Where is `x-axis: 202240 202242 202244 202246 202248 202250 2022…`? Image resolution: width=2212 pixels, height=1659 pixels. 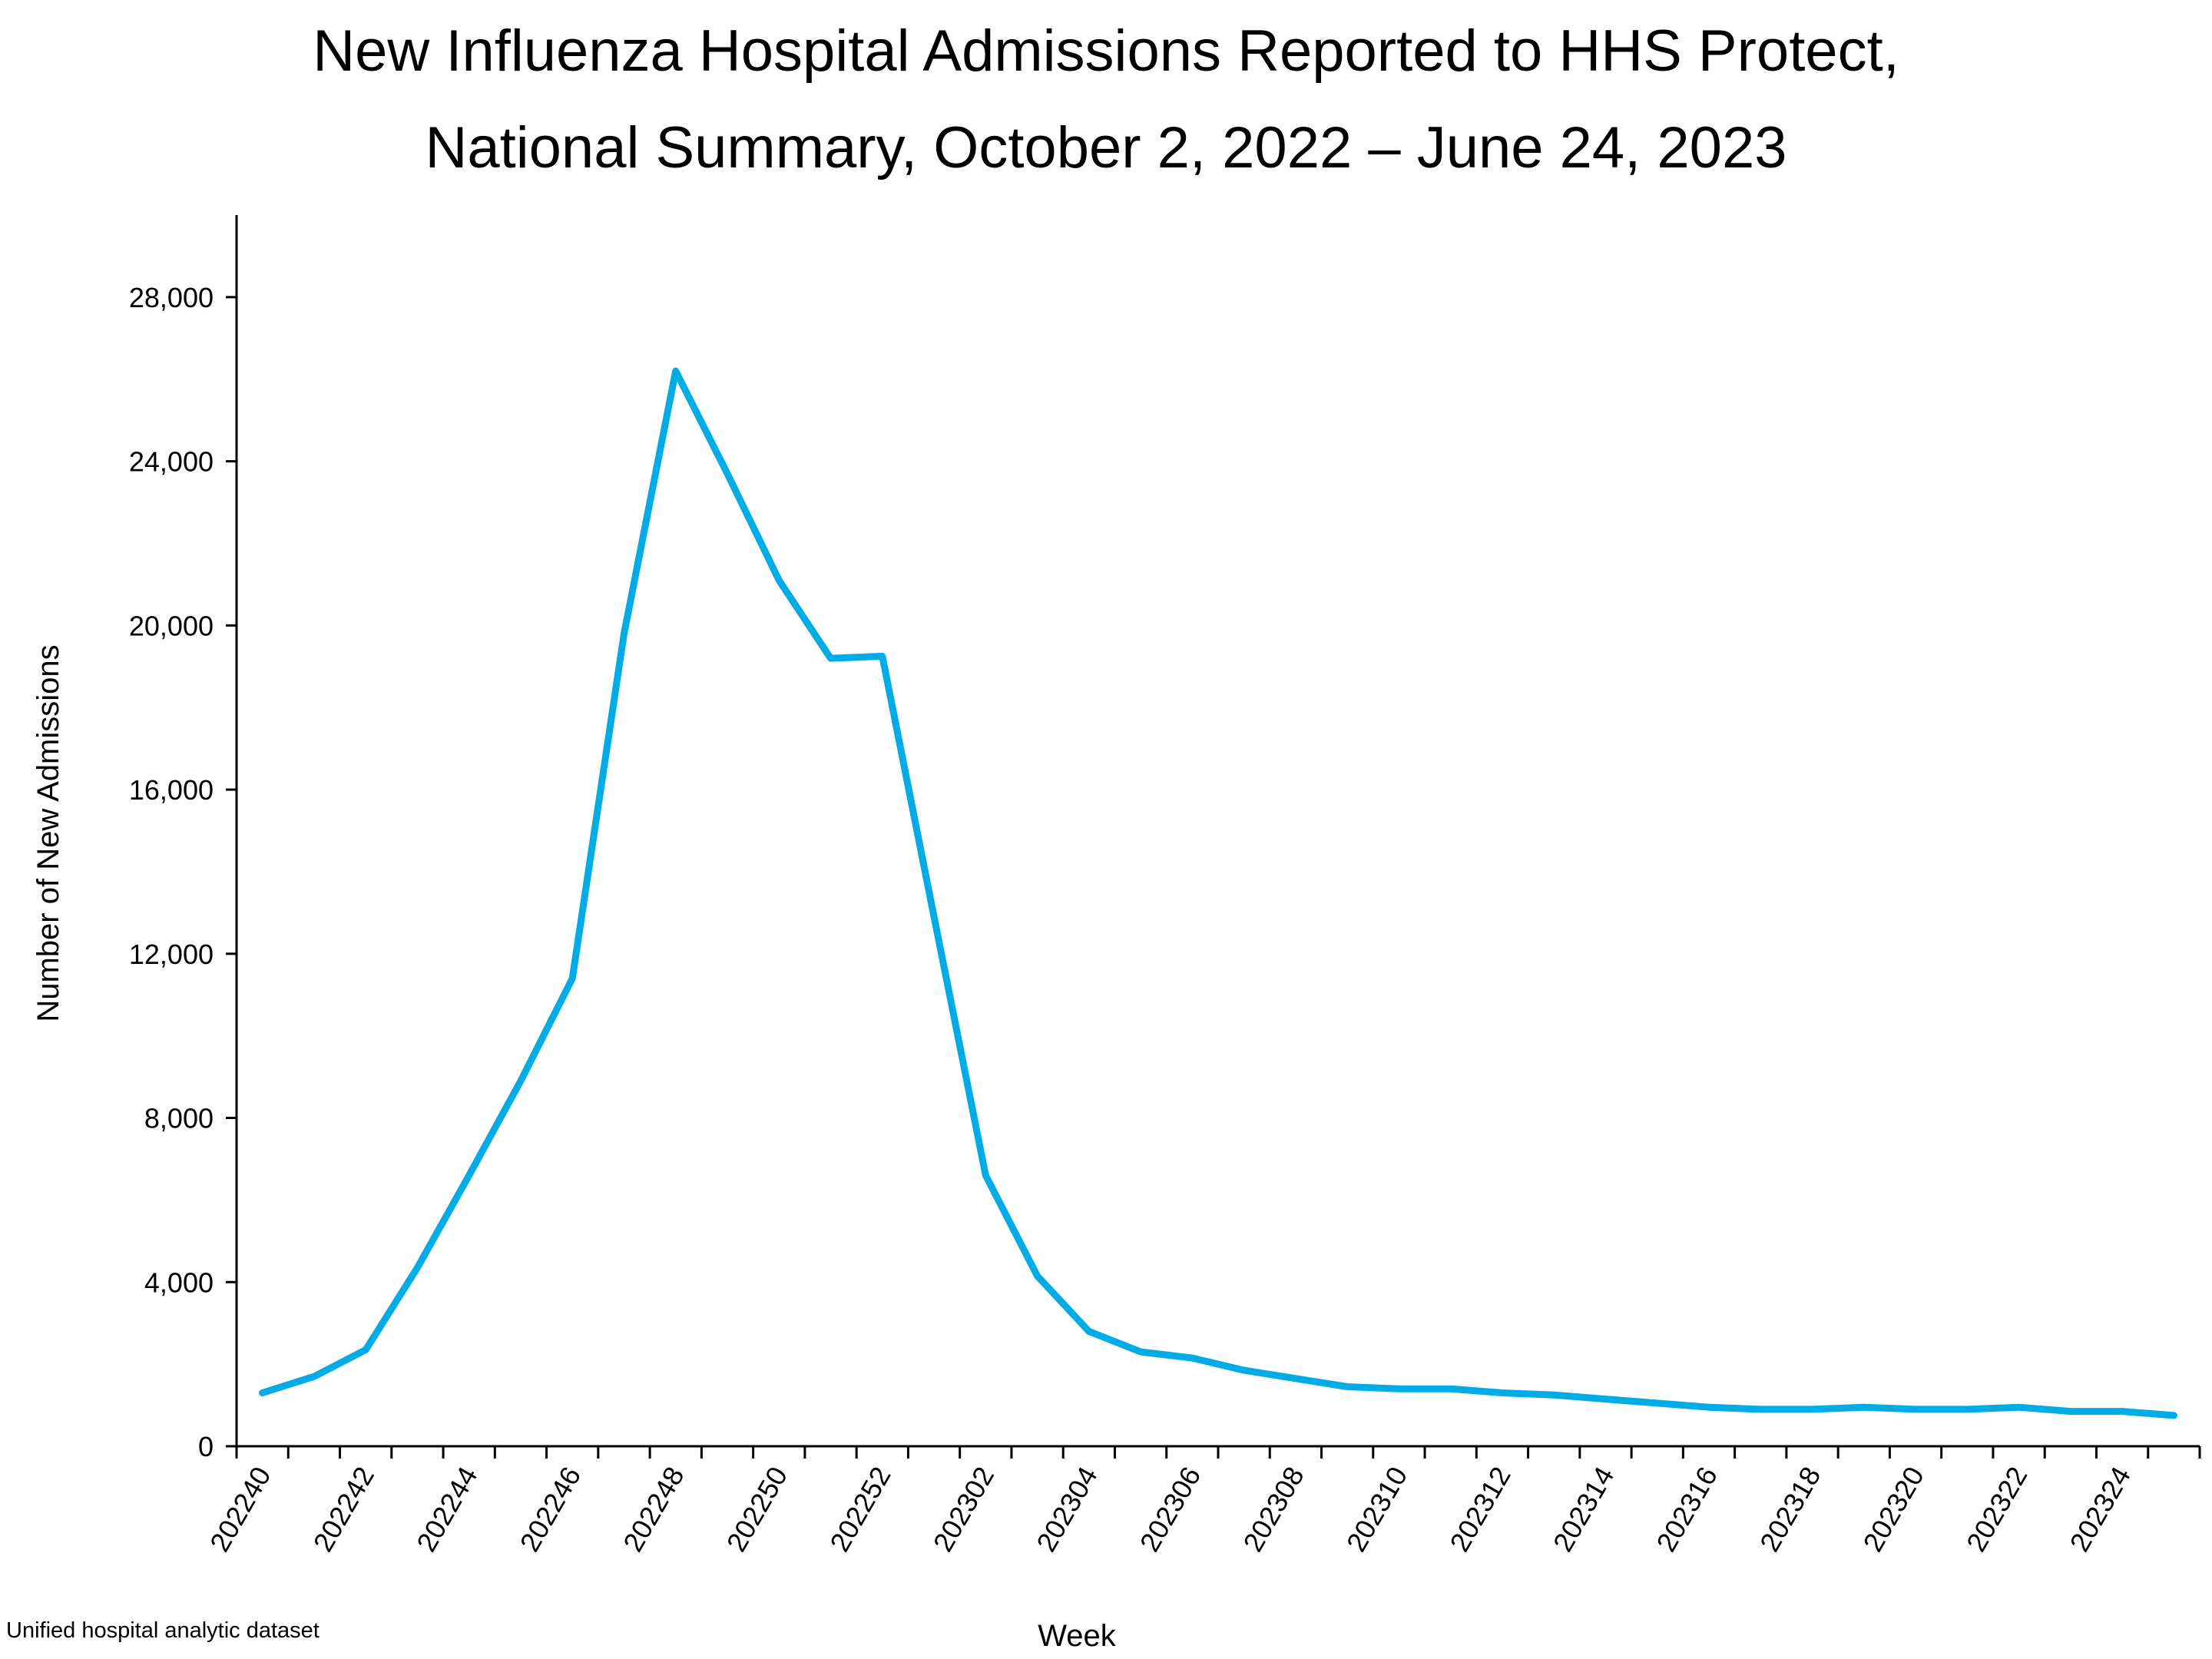 x-axis: 202240 202242 202244 202246 202248 202250 2022… is located at coordinates (1202, 1502).